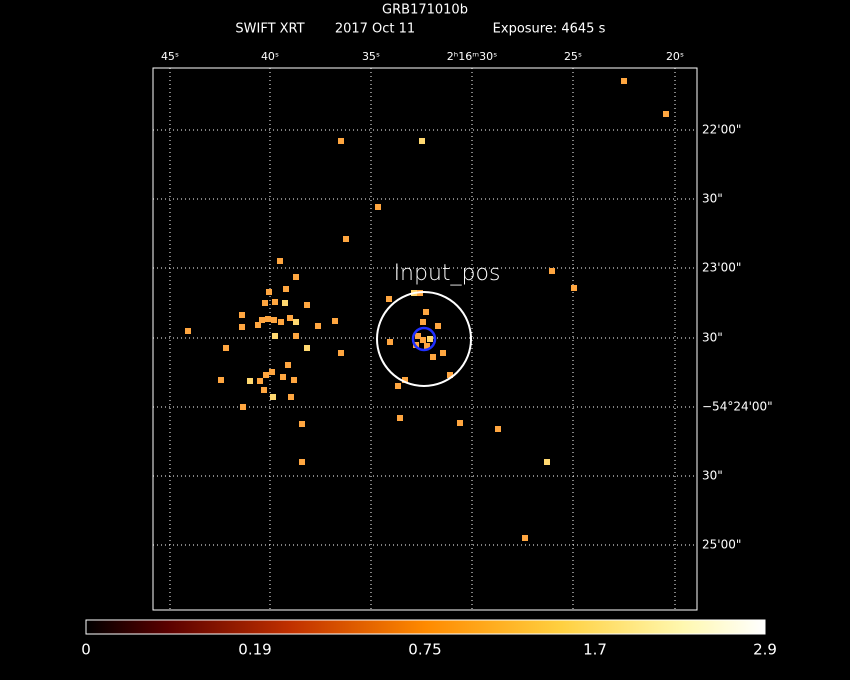 The image size is (850, 680). What do you see at coordinates (675, 56) in the screenshot?
I see `ra-label: 20ˢ` at bounding box center [675, 56].